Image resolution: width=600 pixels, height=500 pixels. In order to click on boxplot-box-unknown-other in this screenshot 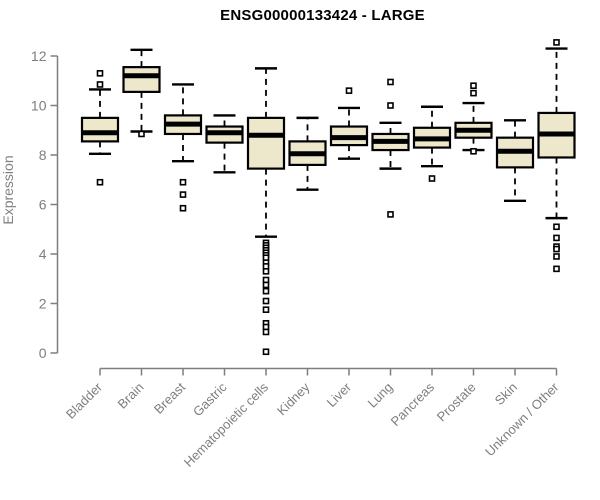, I will do `click(556, 156)`.